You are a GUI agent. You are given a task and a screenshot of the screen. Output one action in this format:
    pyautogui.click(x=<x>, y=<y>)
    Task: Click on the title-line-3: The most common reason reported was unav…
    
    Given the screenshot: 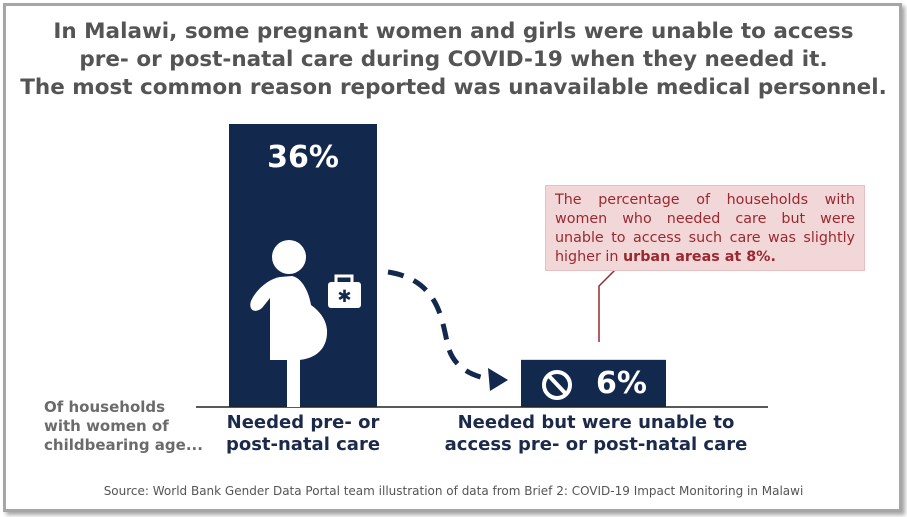 What is the action you would take?
    pyautogui.click(x=453, y=87)
    